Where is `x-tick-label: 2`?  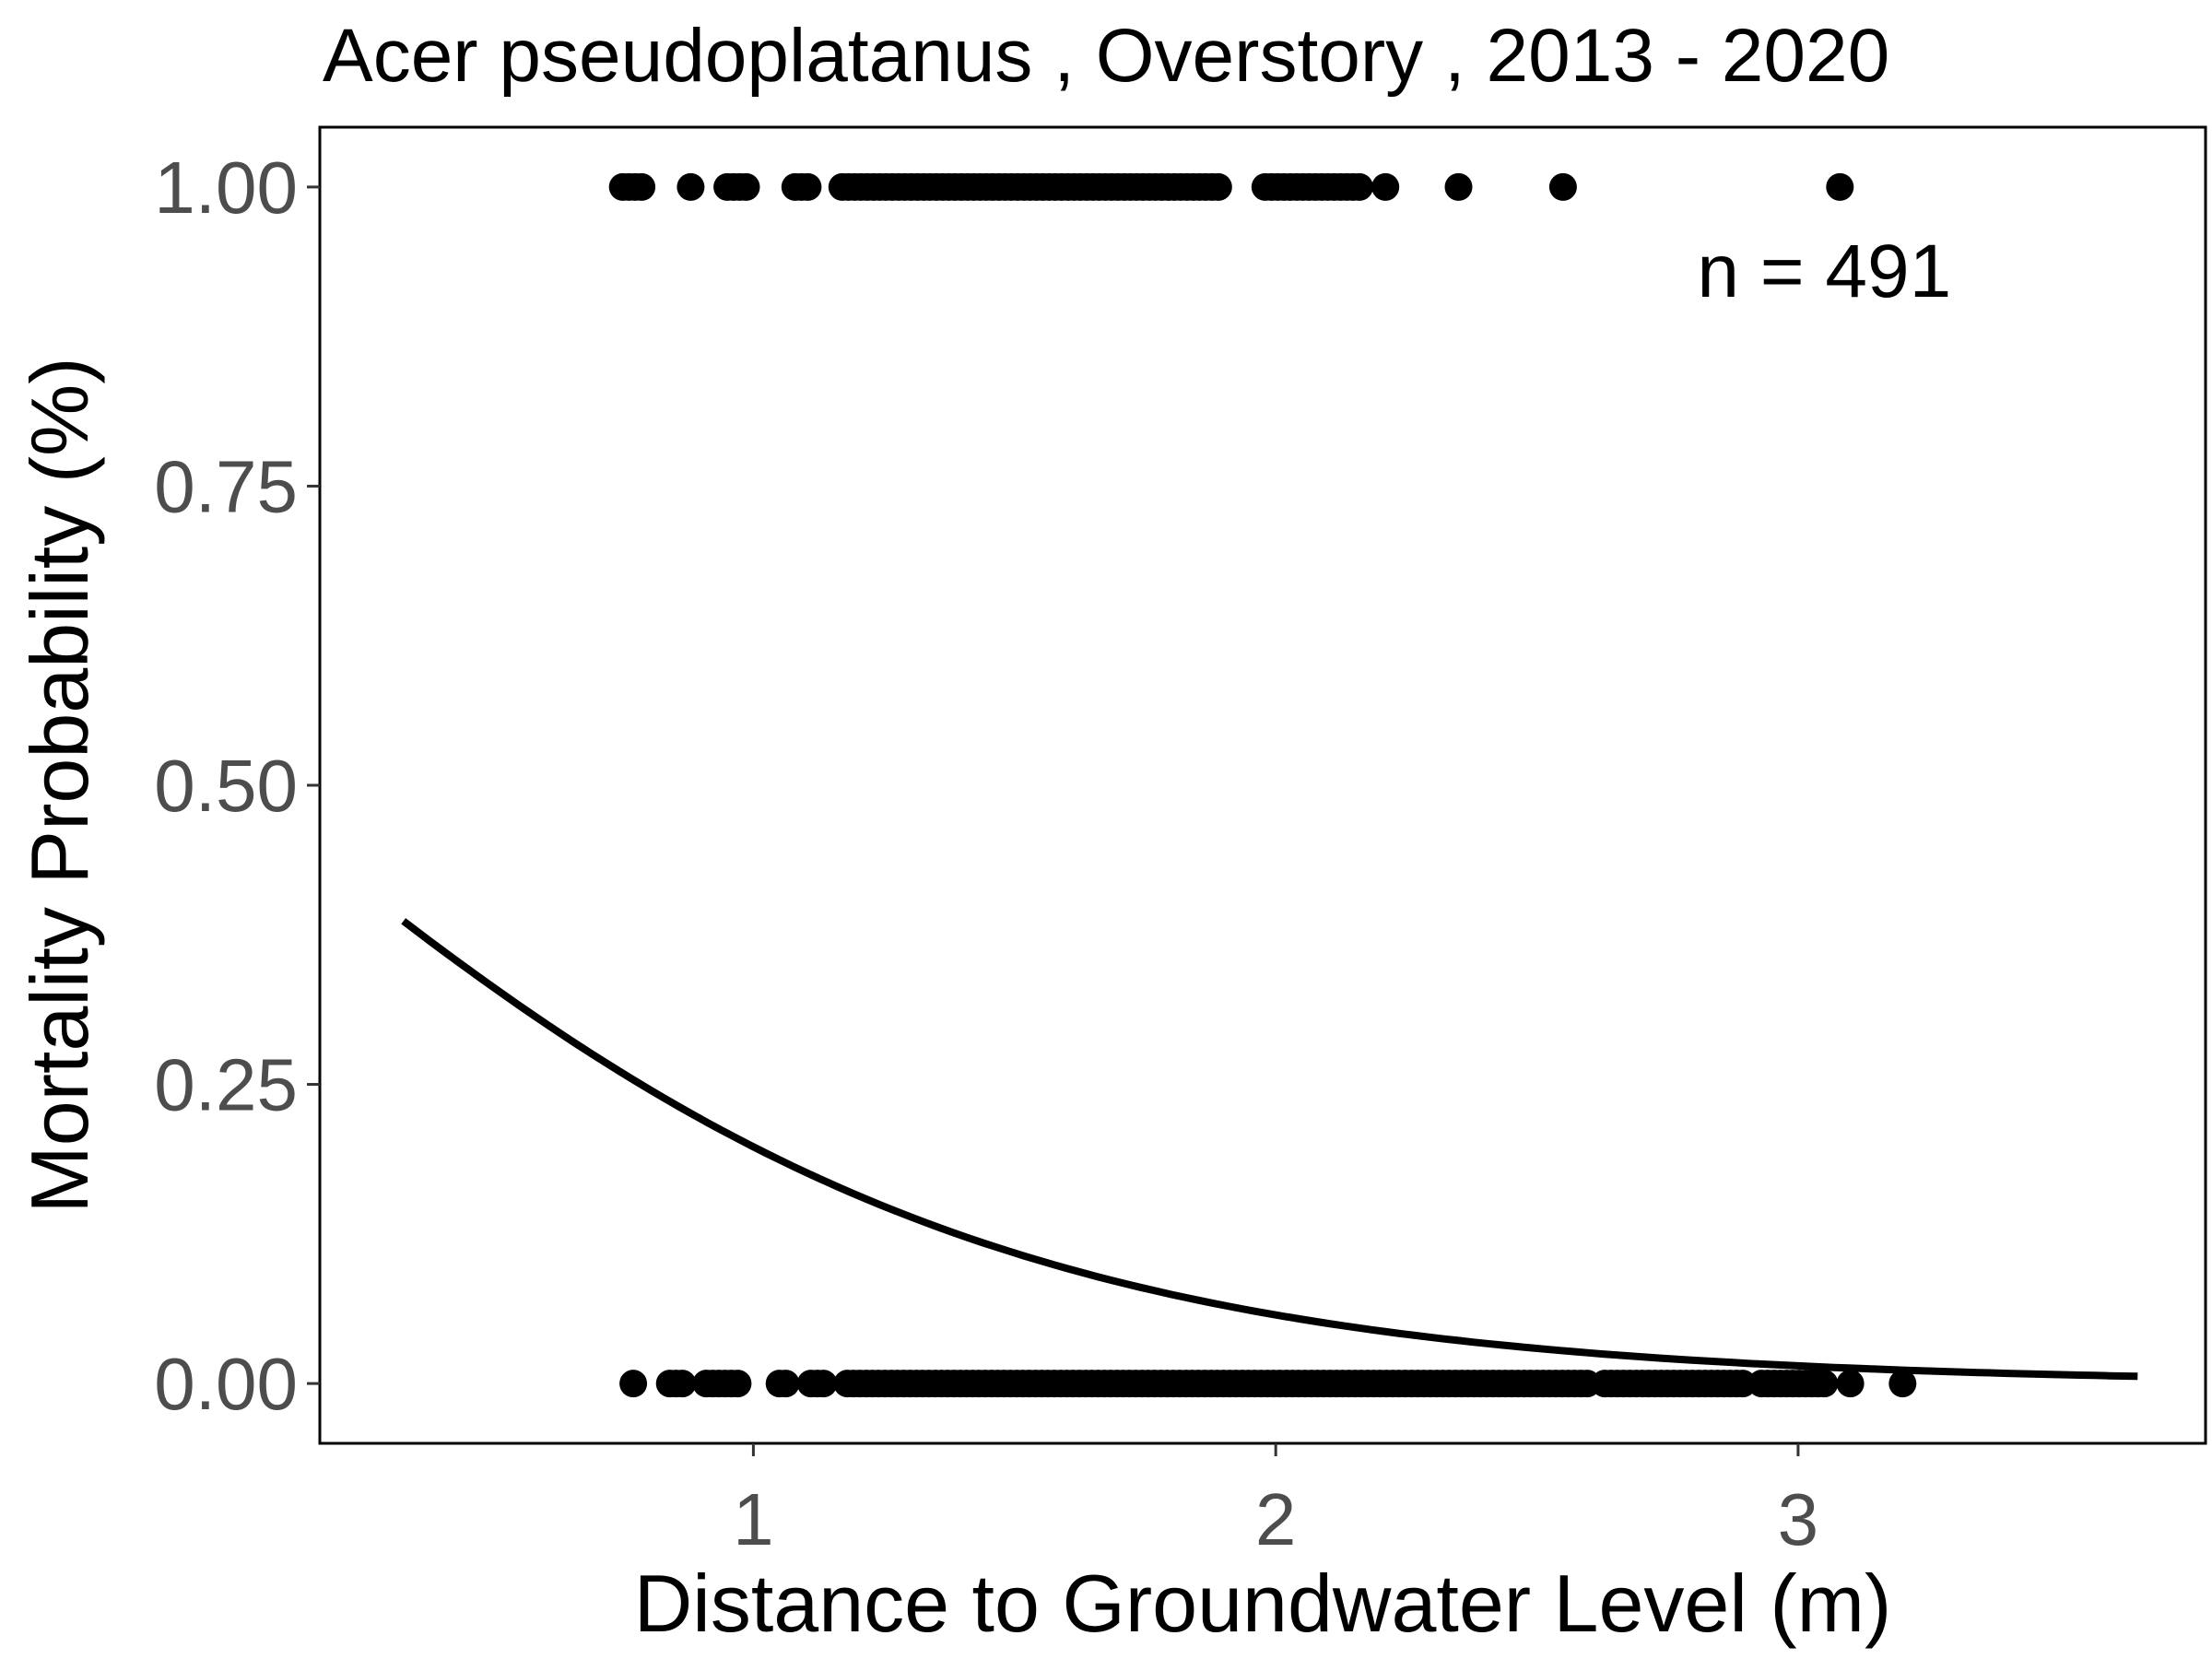 x-tick-label: 2 is located at coordinates (1276, 1519).